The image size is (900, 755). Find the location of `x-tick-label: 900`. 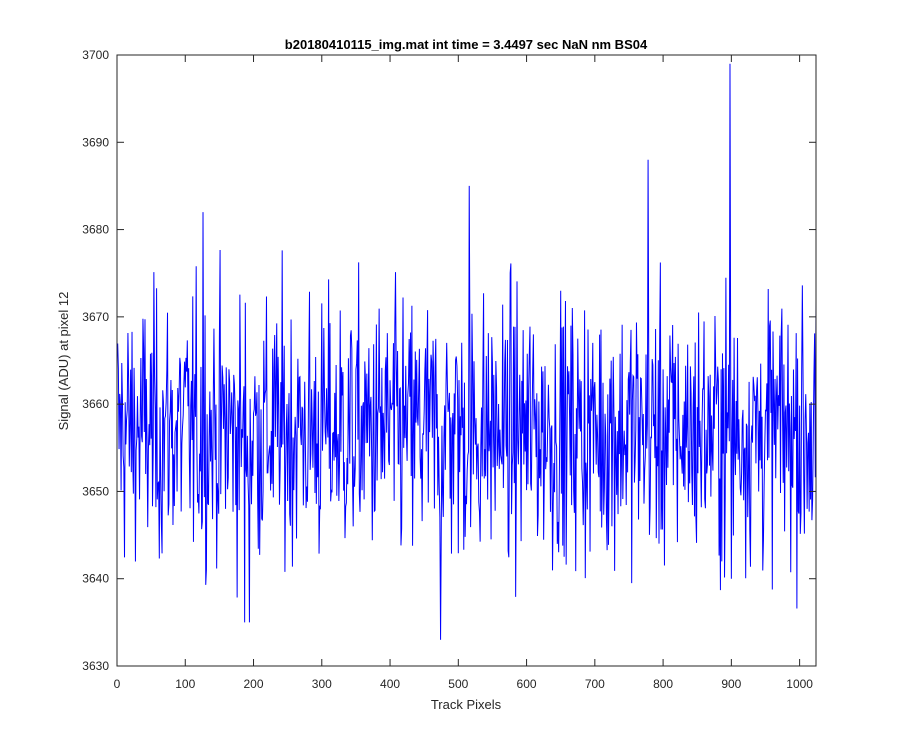

x-tick-label: 900 is located at coordinates (731, 684).